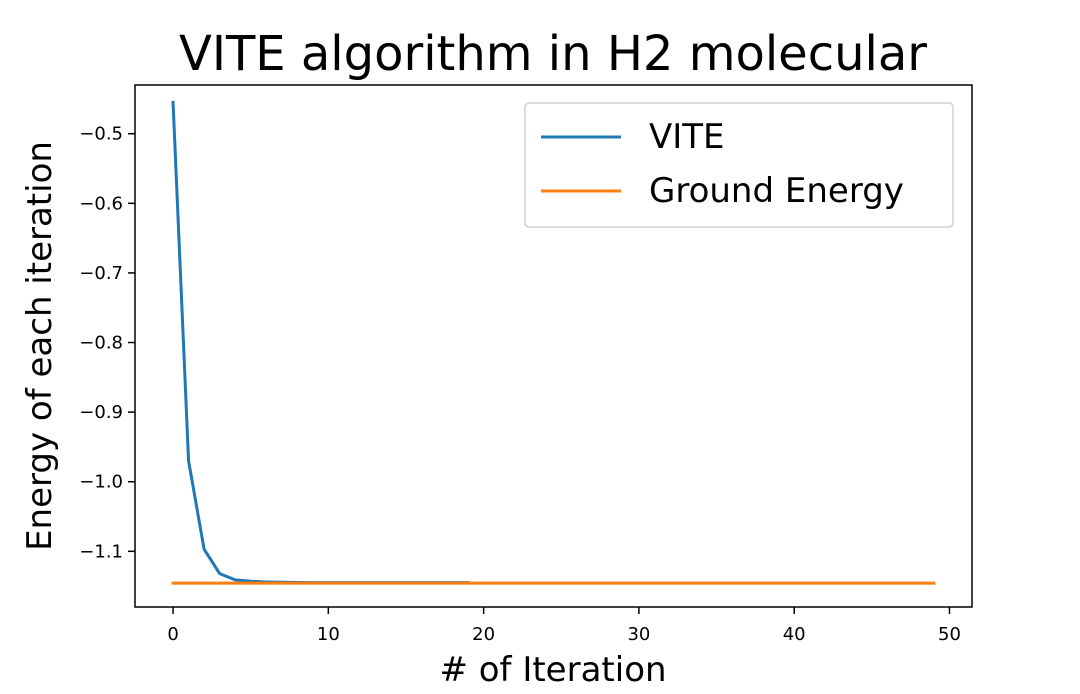 This screenshot has width=1080, height=694. Describe the element at coordinates (101, 343) in the screenshot. I see `y-tick-label: −0.8` at that location.